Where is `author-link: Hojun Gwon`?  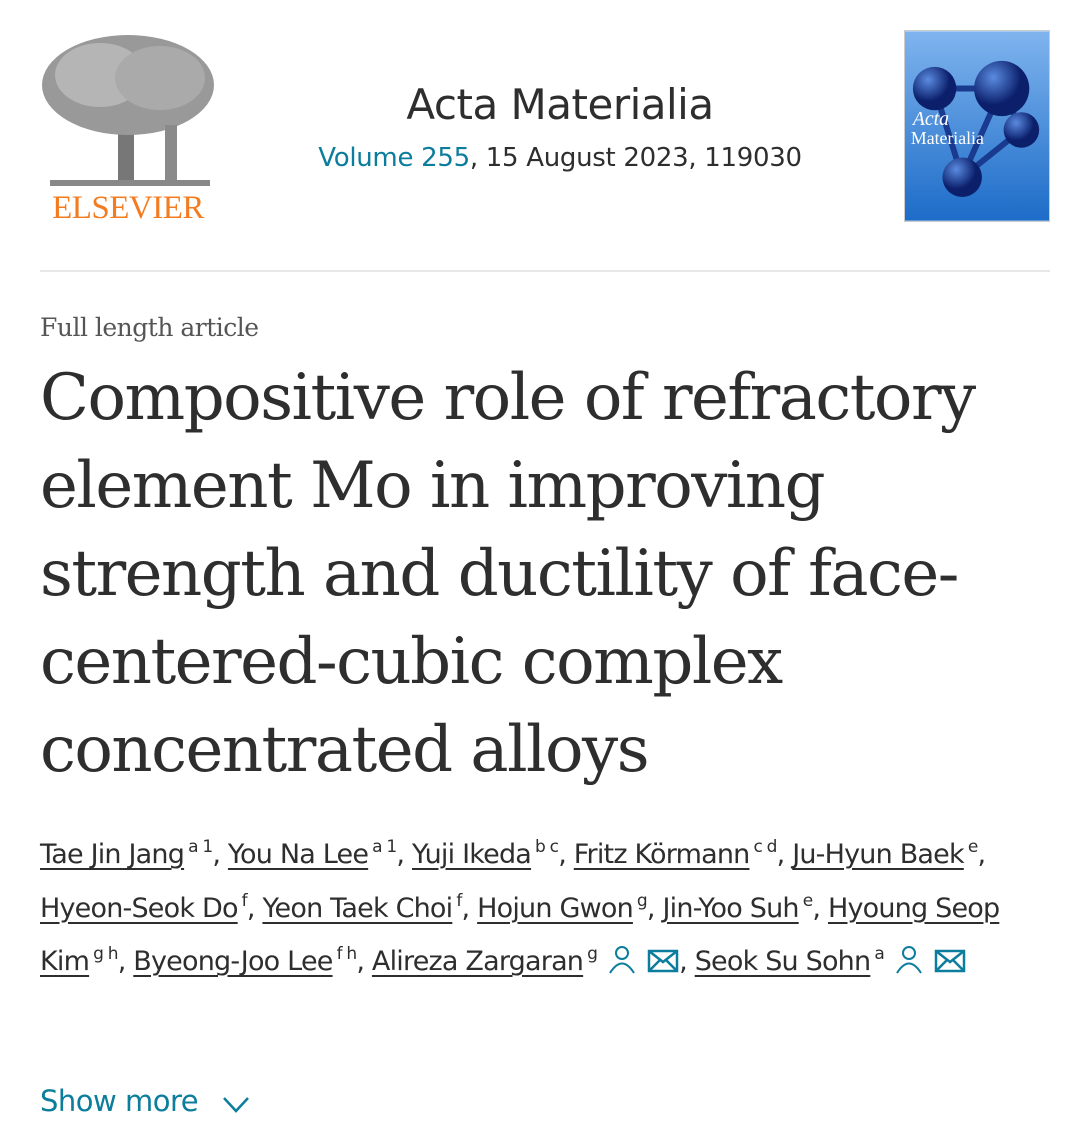 author-link: Hojun Gwon is located at coordinates (555, 908).